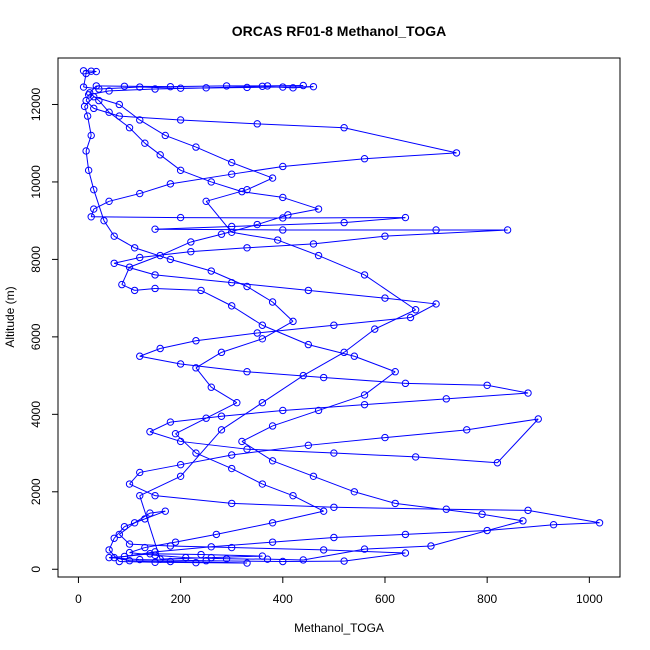  What do you see at coordinates (487, 599) in the screenshot?
I see `x-tick-label: 800` at bounding box center [487, 599].